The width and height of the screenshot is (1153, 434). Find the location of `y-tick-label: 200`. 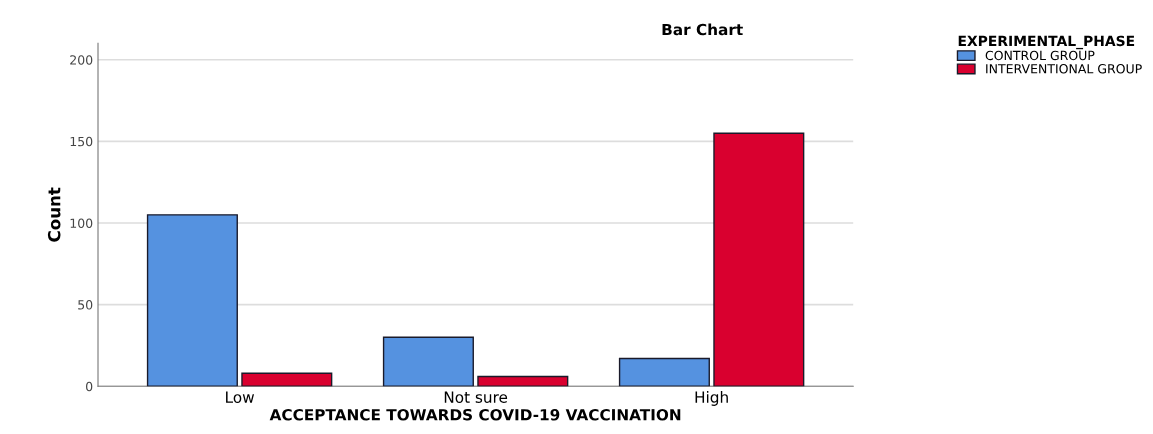

y-tick-label: 200 is located at coordinates (81, 60).